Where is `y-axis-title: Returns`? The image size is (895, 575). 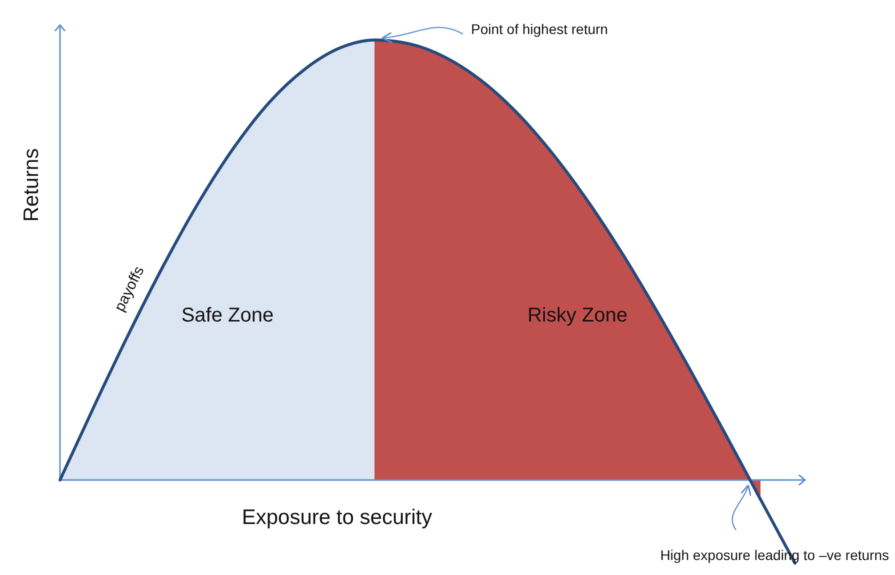
y-axis-title: Returns is located at coordinates (31, 185).